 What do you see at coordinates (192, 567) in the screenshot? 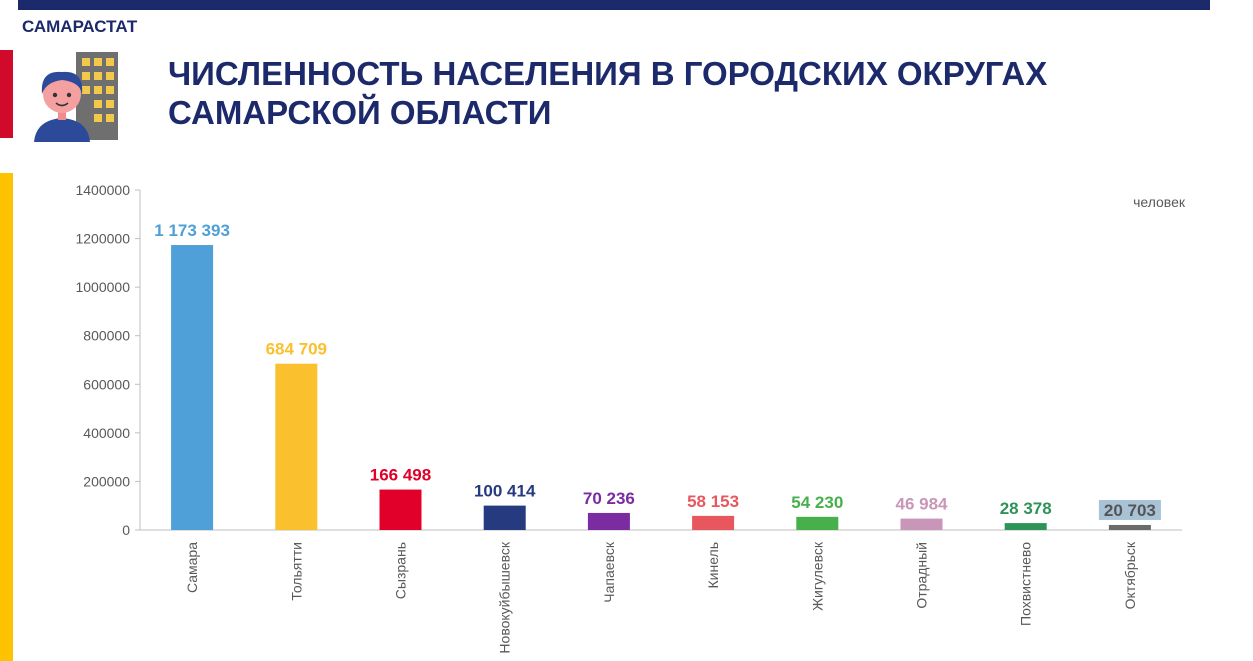
I see `category-label: Самара` at bounding box center [192, 567].